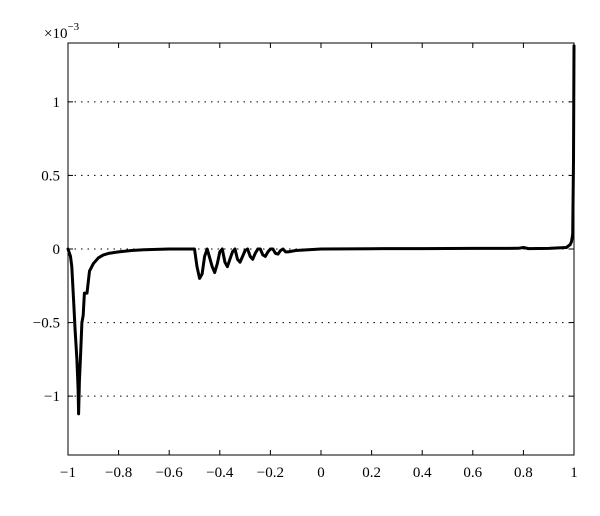 The width and height of the screenshot is (600, 516). What do you see at coordinates (321, 473) in the screenshot?
I see `x-tick-label: 0` at bounding box center [321, 473].